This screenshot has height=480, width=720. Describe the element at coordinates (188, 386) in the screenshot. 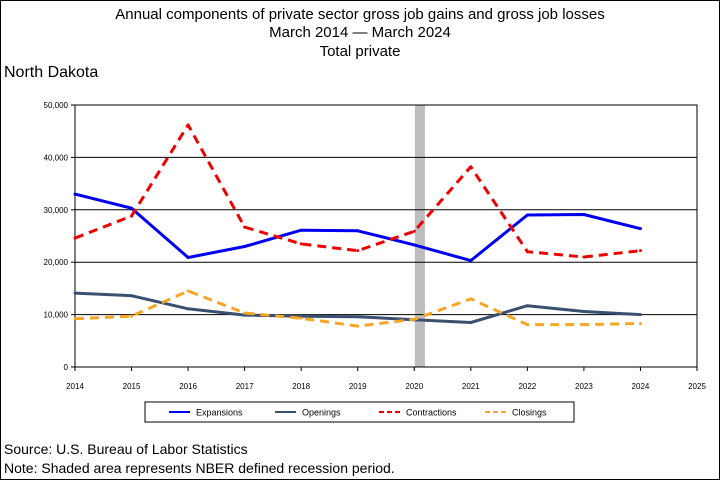

I see `x-tick-label: 2016` at that location.